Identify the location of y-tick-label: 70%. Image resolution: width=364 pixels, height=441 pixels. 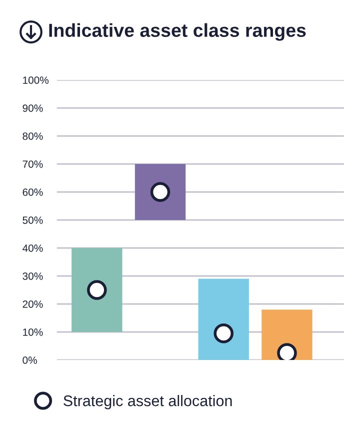
(32, 164).